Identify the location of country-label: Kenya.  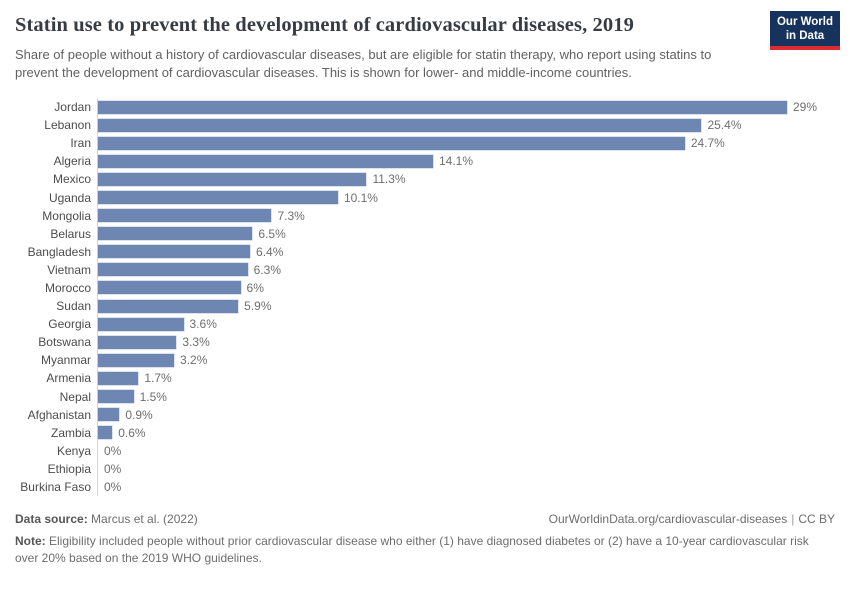
(73, 450).